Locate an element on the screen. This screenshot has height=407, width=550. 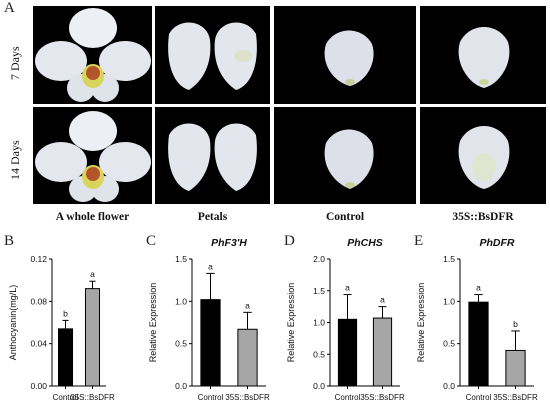
y-tick-label: 0.12 is located at coordinates (38, 259).